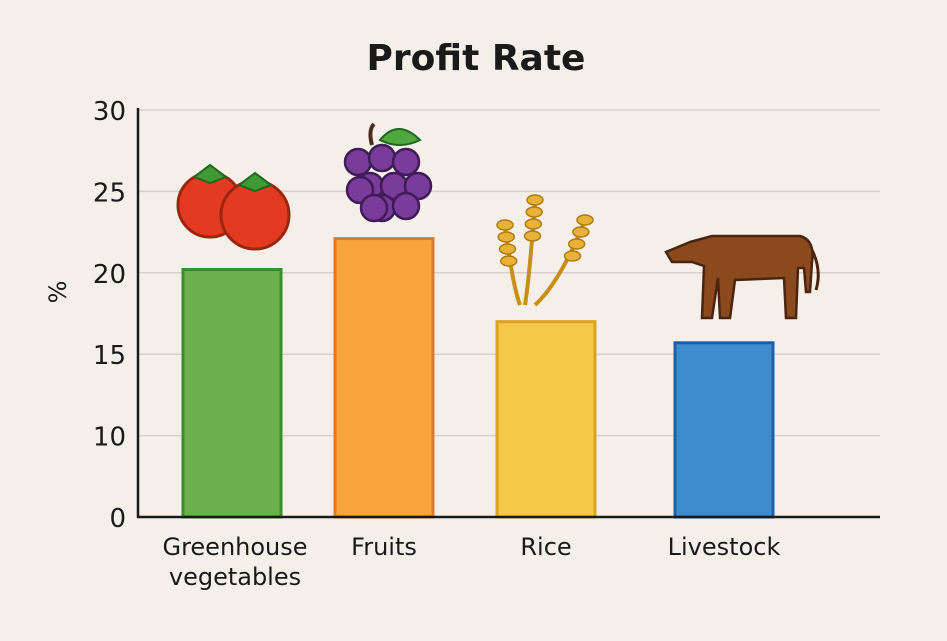 The image size is (947, 641). What do you see at coordinates (109, 193) in the screenshot?
I see `y-tick-label: 25` at bounding box center [109, 193].